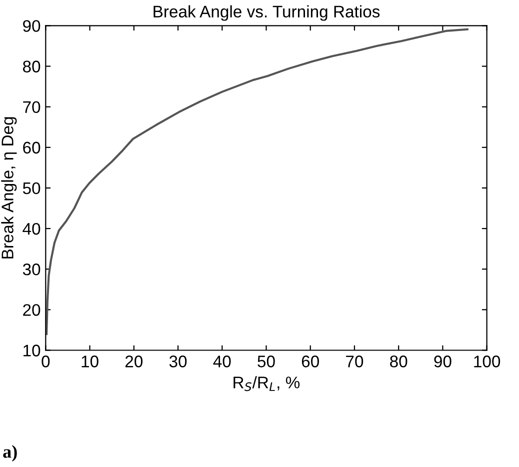  Describe the element at coordinates (310, 362) in the screenshot. I see `x-tick-label: 60` at that location.